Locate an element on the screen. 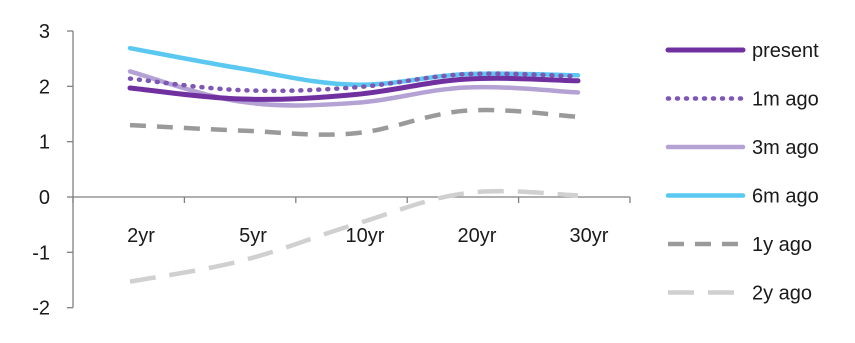 The image size is (855, 343). y-tick-labels: 3 2 1 0 -1 -2 is located at coordinates (41, 170).